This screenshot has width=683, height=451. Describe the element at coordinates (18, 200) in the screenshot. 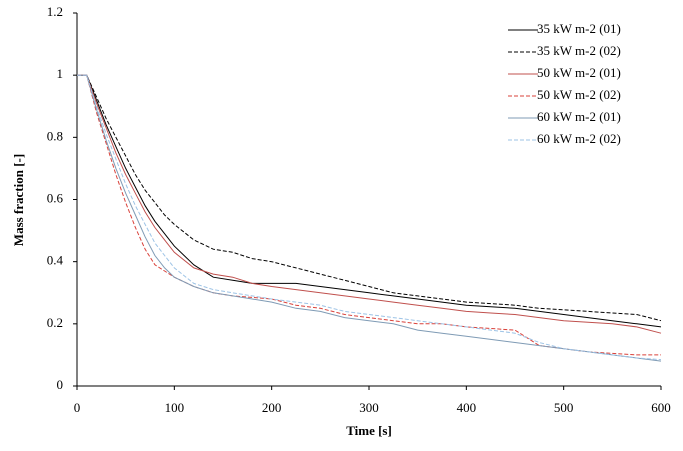

I see `y-axis-title: Mass fraction [-]` at that location.